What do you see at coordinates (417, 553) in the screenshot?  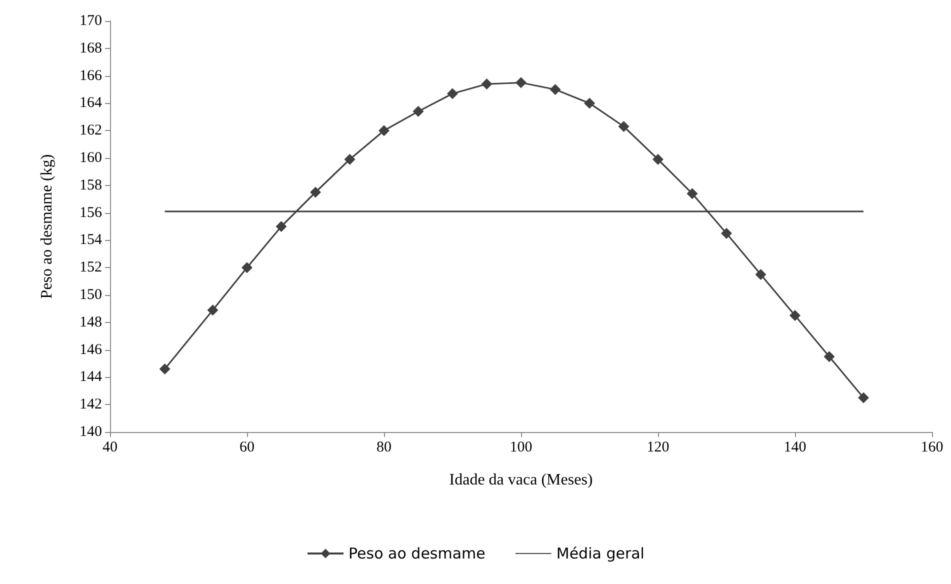 I see `legend-label: Peso ao desmame` at bounding box center [417, 553].